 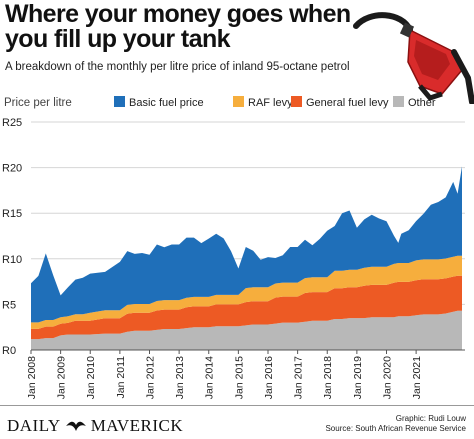 I want to click on logo-text-right: MAVERICK, so click(x=137, y=425).